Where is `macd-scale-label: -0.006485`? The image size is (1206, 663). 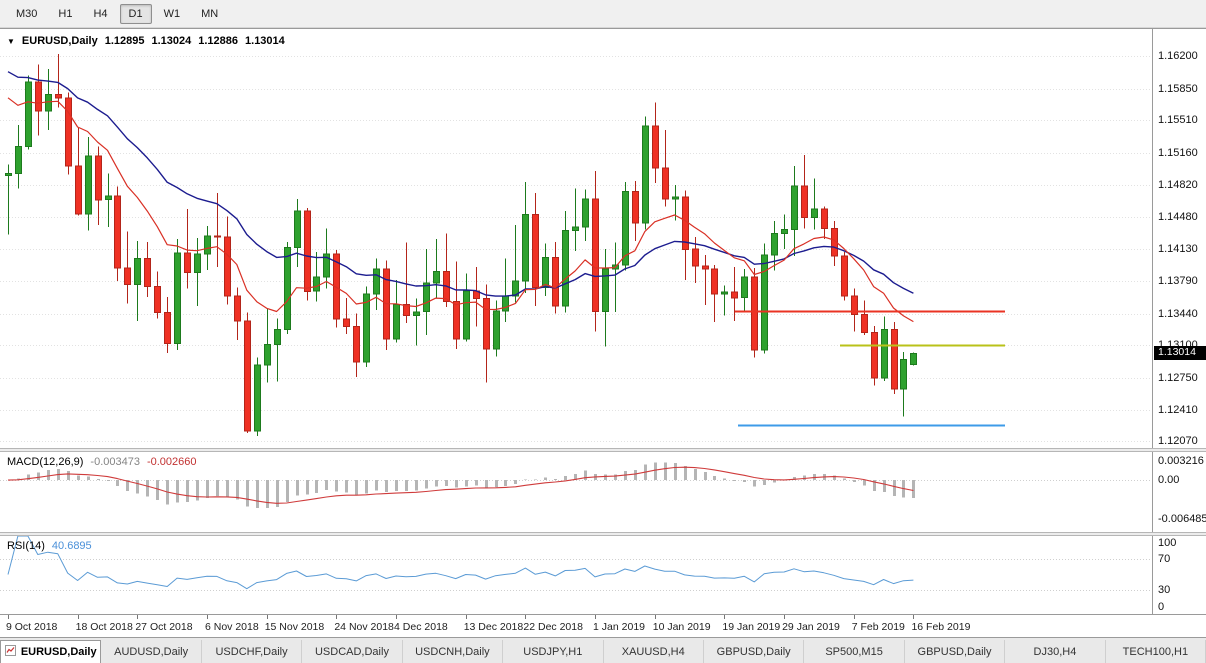 macd-scale-label: -0.006485 is located at coordinates (1182, 518).